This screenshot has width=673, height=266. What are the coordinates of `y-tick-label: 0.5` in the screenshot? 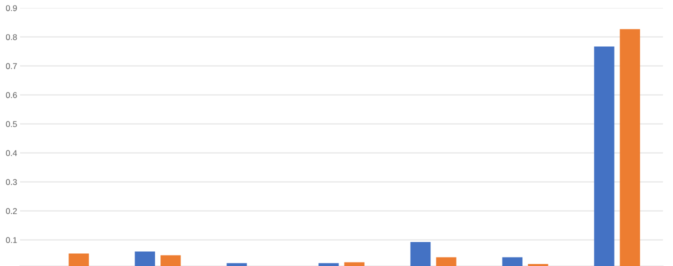 It's located at (11, 124).